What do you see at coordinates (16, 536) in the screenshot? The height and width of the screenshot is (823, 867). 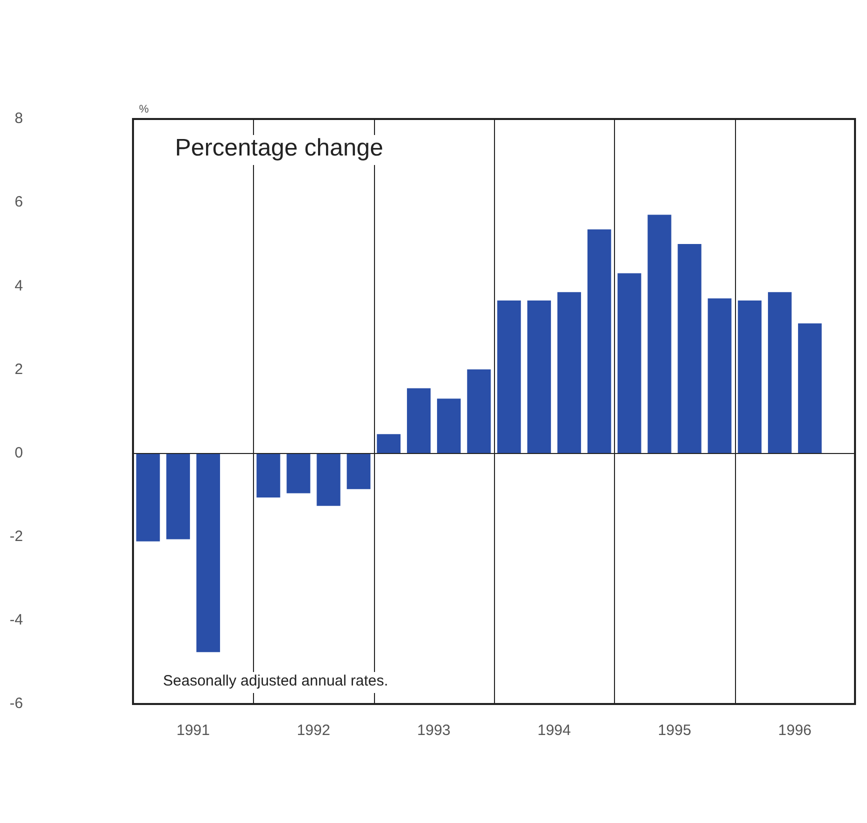 I see `y-tick-label: -2` at bounding box center [16, 536].